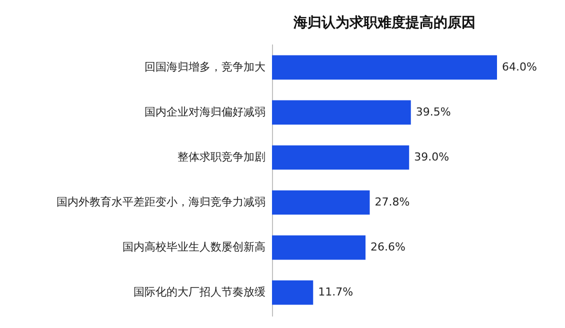 The image size is (565, 328). What do you see at coordinates (384, 22) in the screenshot?
I see `chart-title: 海归认为求职难度提高的原因` at bounding box center [384, 22].